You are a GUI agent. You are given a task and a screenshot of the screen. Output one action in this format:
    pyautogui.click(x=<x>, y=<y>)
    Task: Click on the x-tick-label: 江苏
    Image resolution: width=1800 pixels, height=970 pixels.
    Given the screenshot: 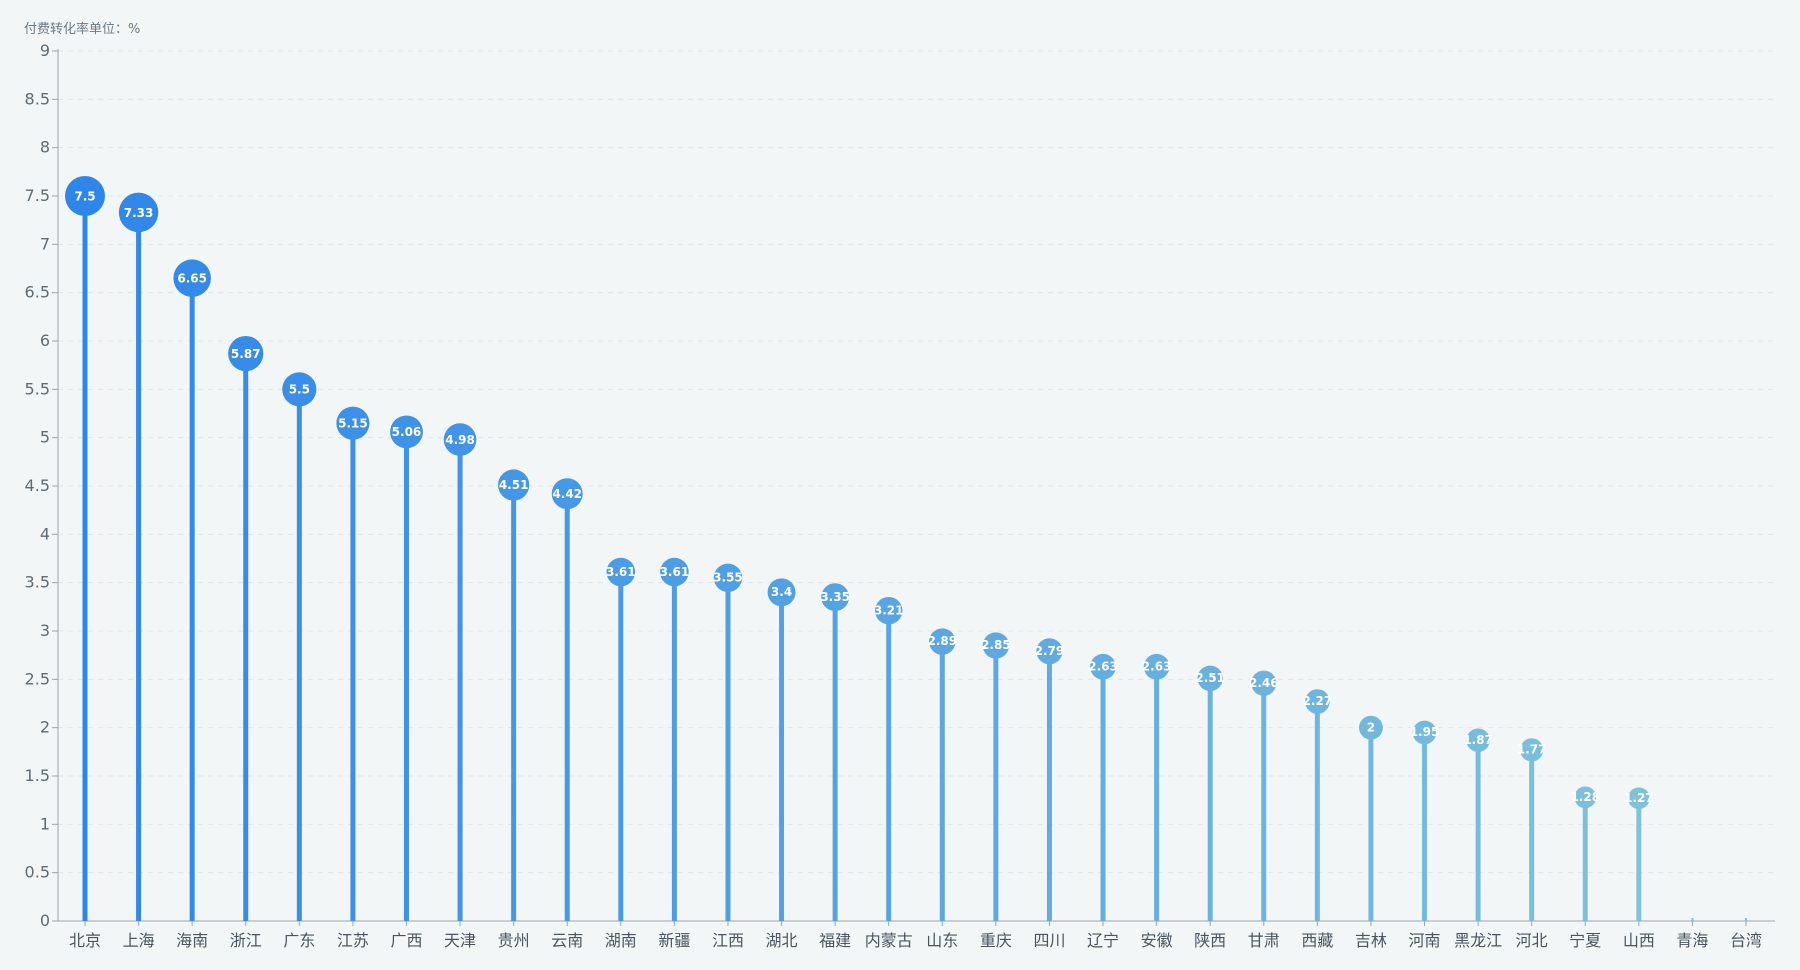 What is the action you would take?
    pyautogui.click(x=353, y=940)
    